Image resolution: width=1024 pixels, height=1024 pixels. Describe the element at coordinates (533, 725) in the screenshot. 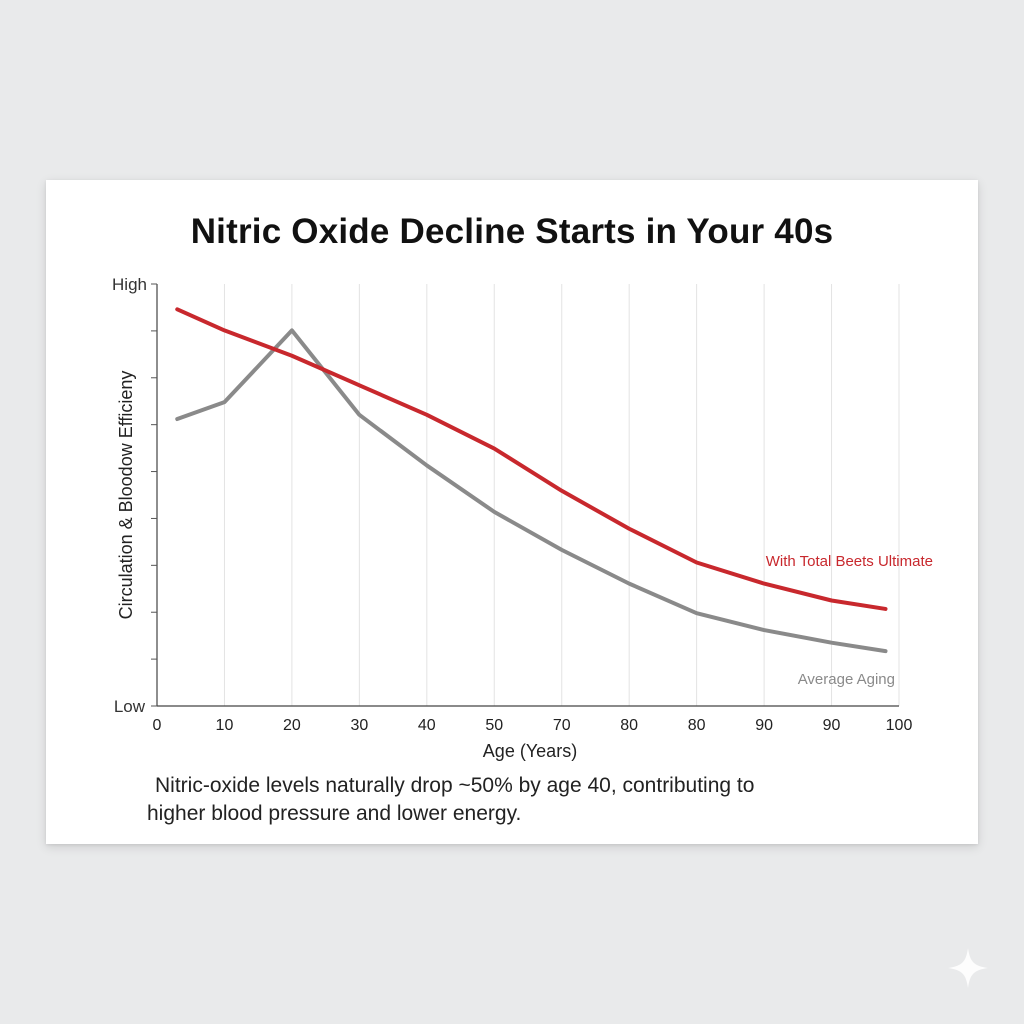

I see `x-tick-labels: 0 10 20 30 40 50 70 80 80 90 90 100` at that location.